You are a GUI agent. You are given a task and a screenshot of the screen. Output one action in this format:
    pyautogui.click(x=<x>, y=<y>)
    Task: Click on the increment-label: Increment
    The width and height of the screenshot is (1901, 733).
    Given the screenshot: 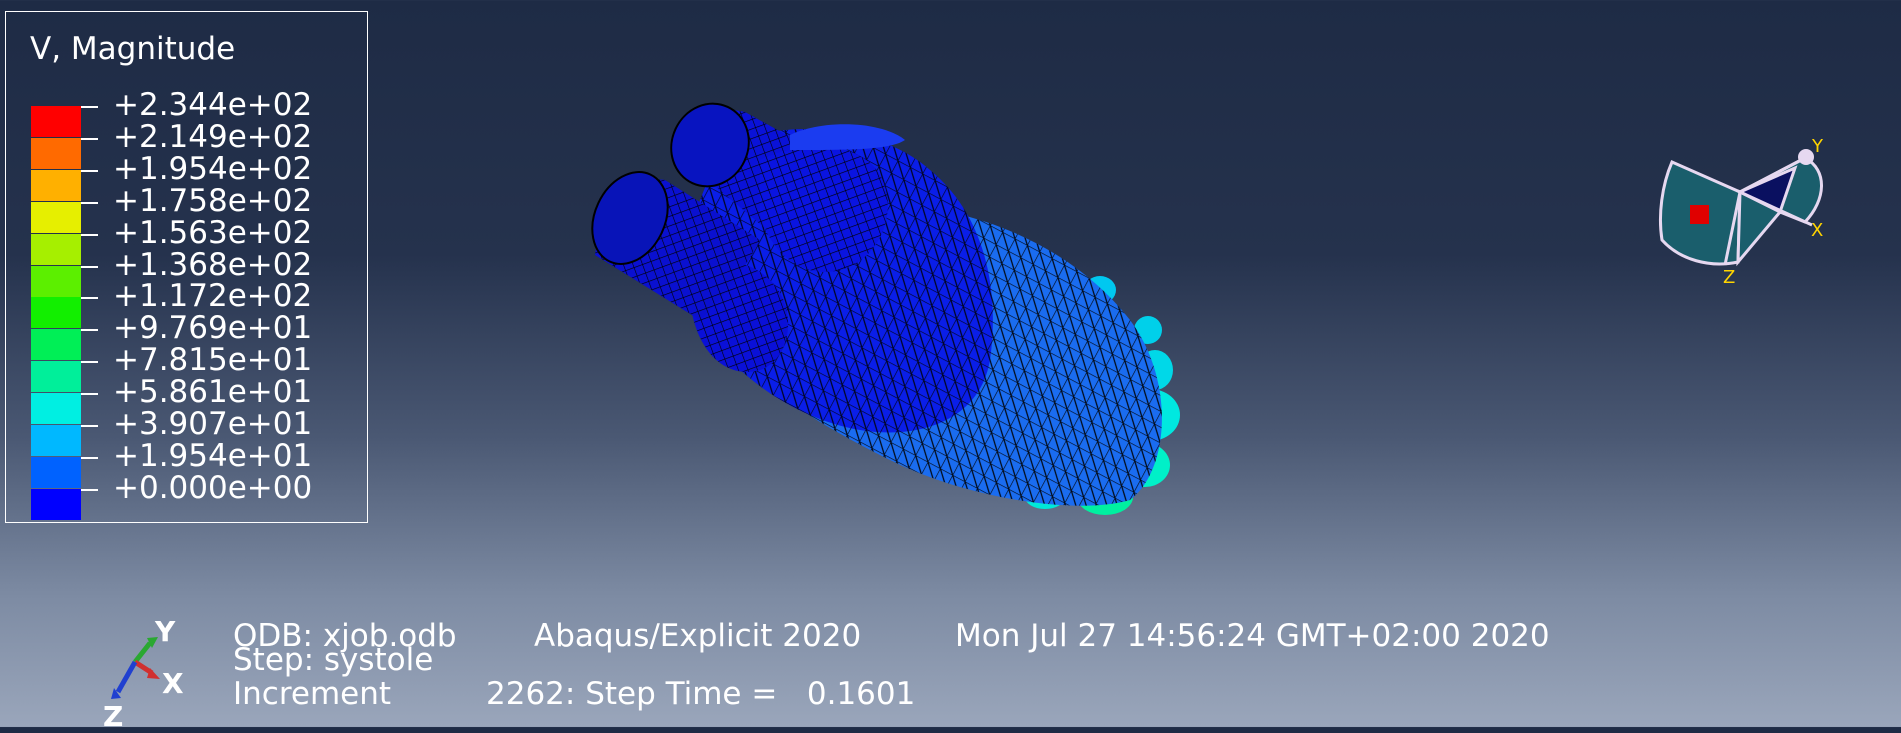 What is the action you would take?
    pyautogui.click(x=312, y=694)
    